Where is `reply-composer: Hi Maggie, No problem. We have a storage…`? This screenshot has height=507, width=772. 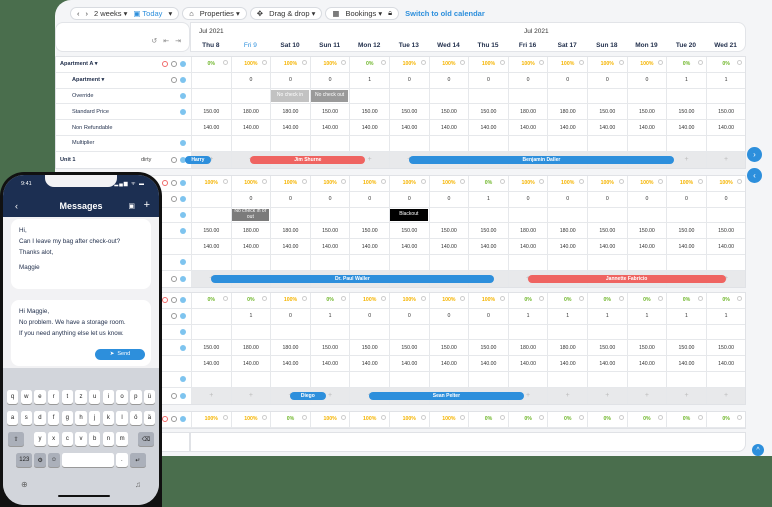
reply-composer: Hi Maggie, No problem. We have a storage… is located at coordinates (81, 333).